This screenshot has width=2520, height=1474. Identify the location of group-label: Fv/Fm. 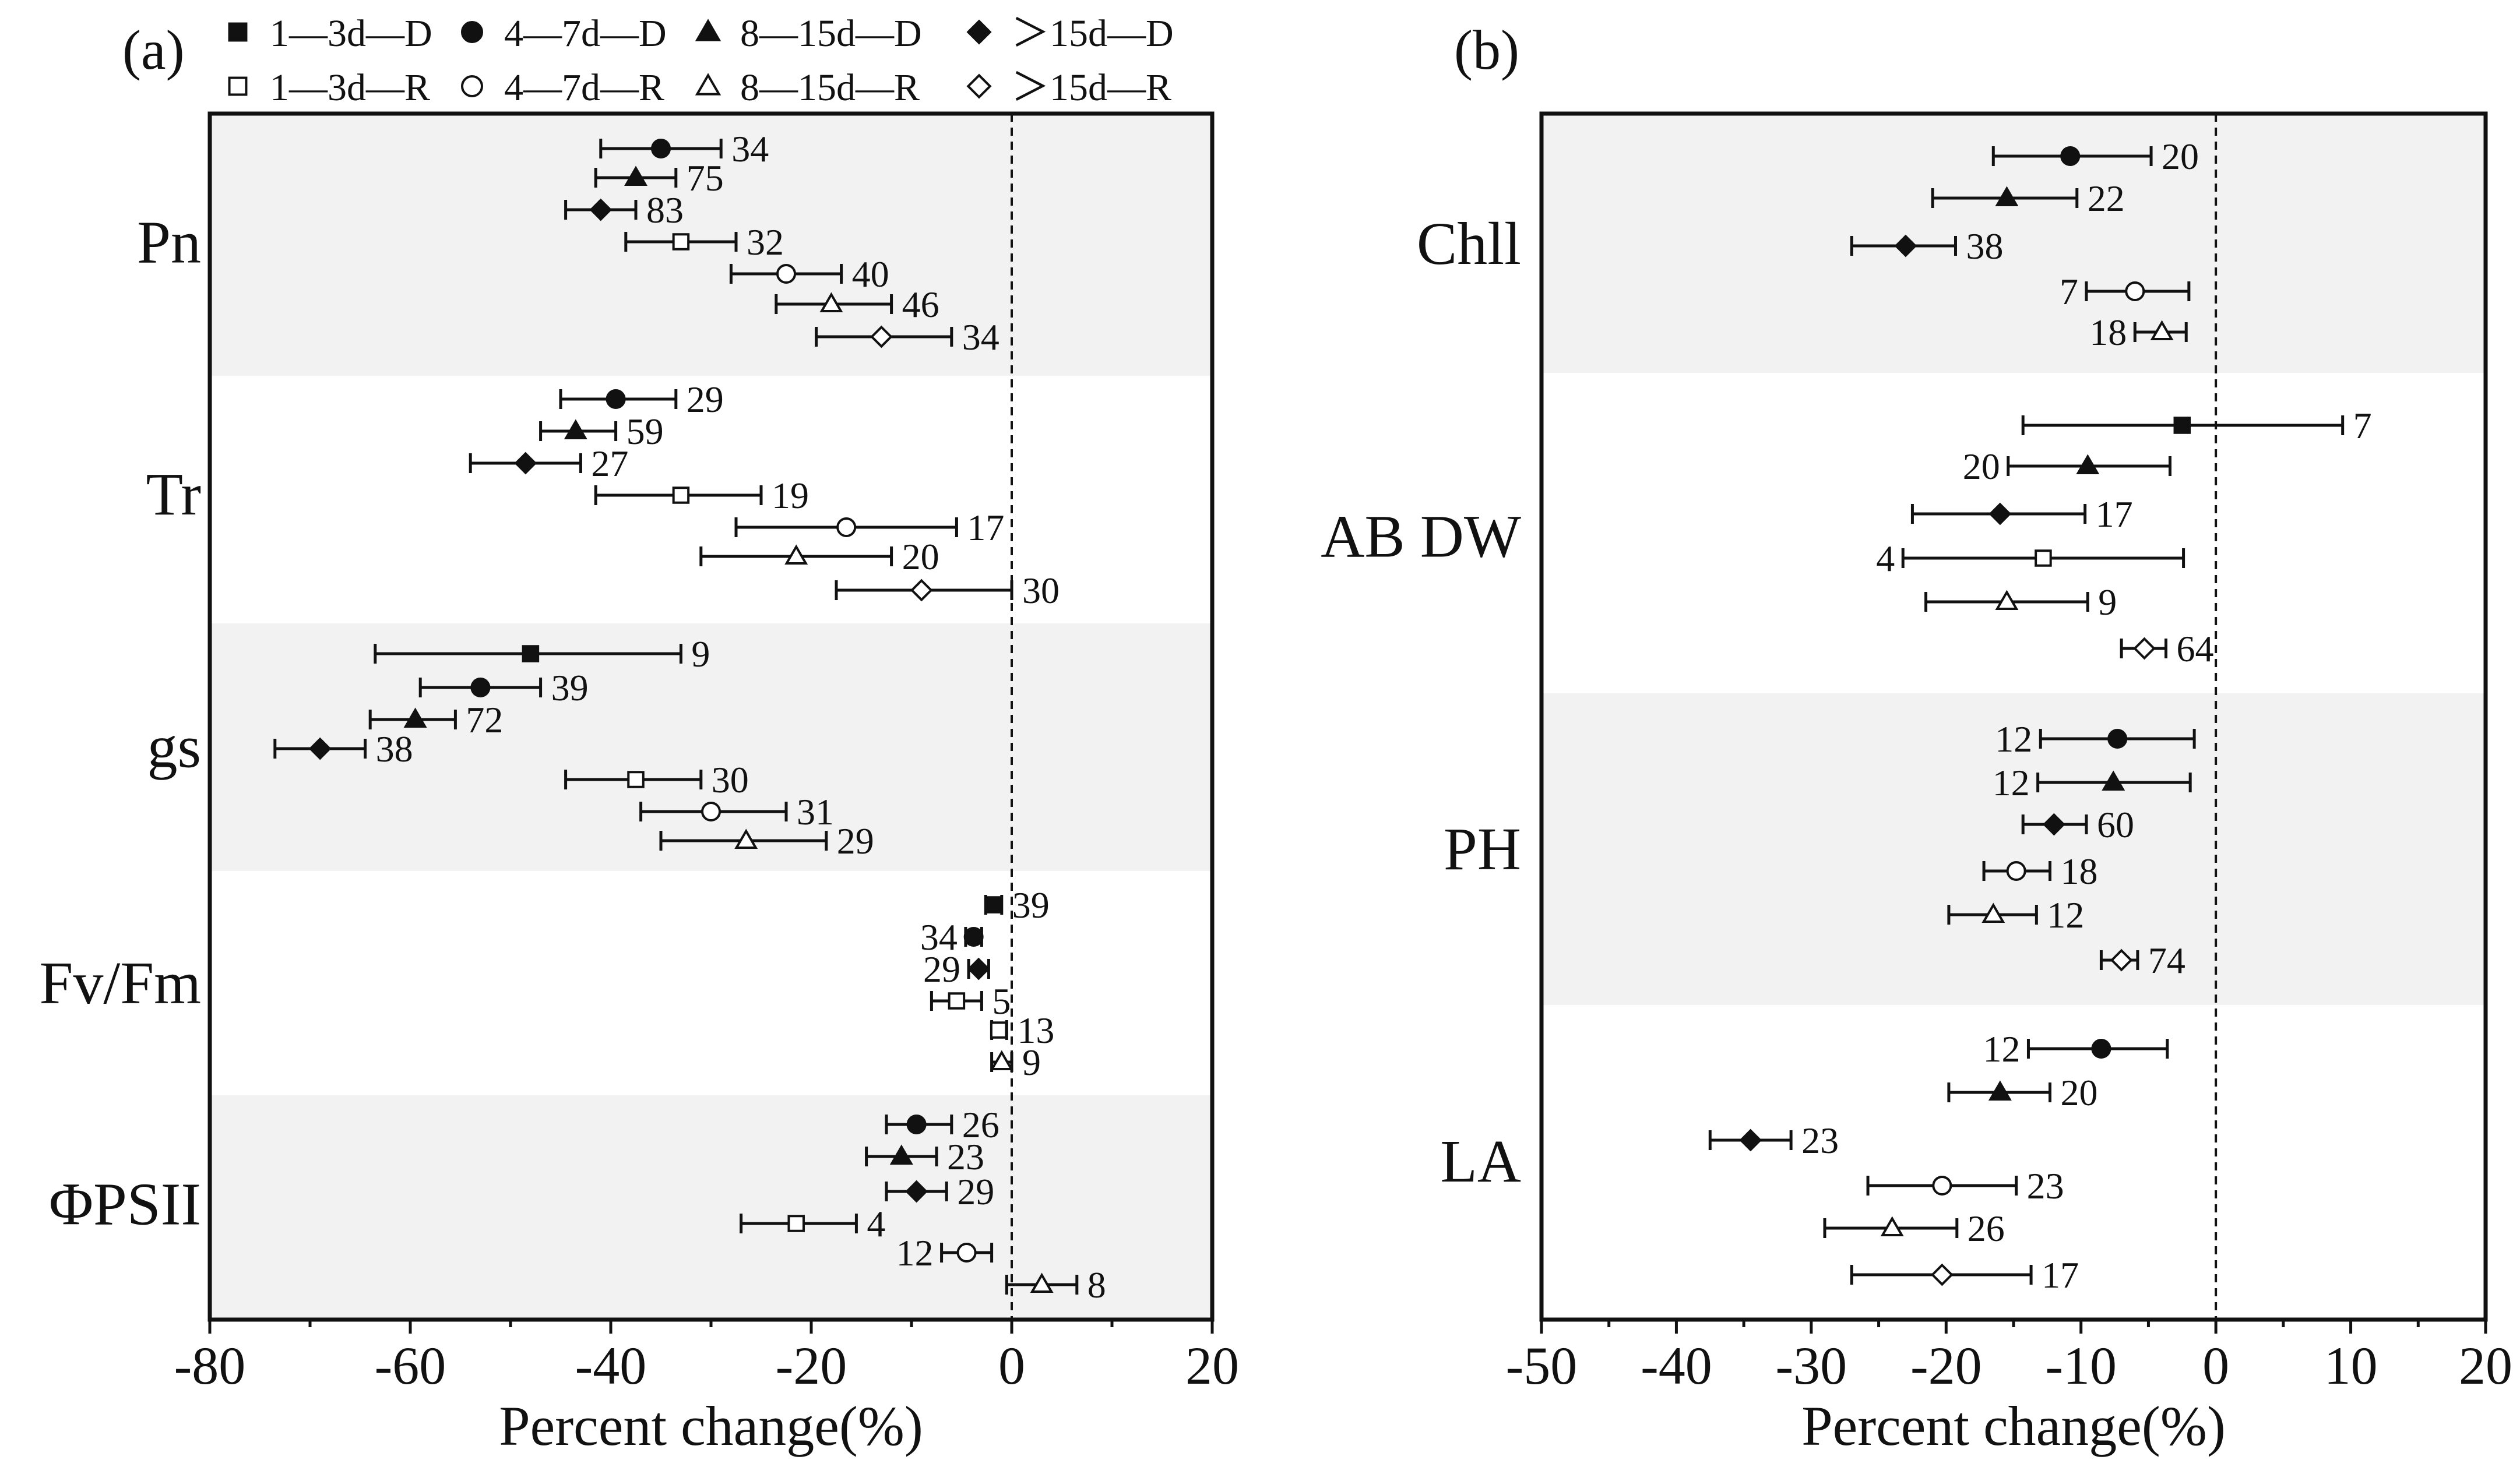
(120, 983).